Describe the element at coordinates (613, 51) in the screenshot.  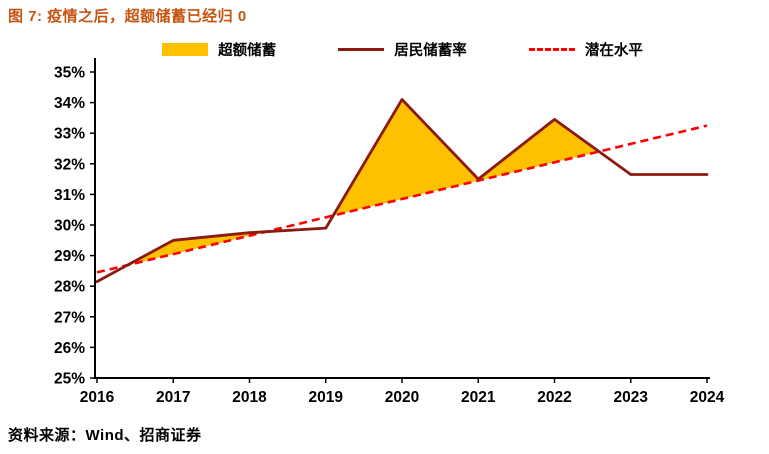
I see `legend-label-potential-level: 潜在水平` at that location.